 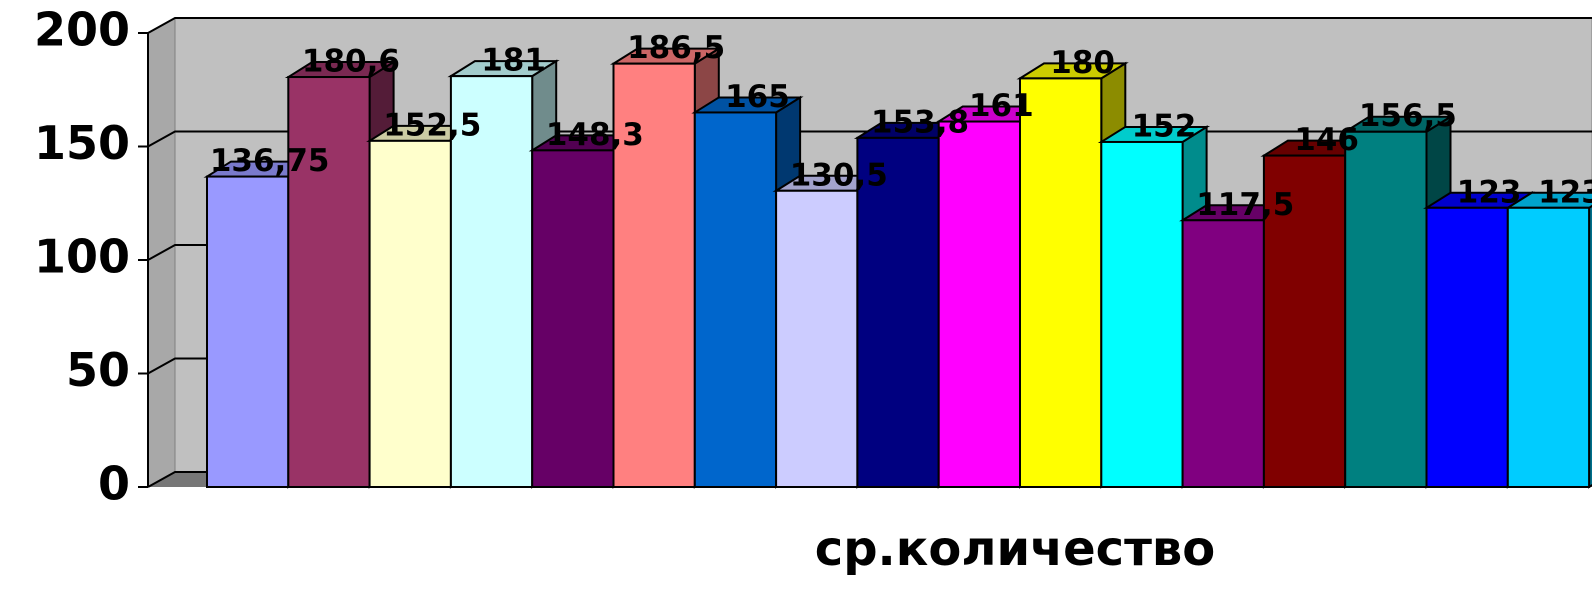 What do you see at coordinates (595, 135) in the screenshot?
I see `data-label: 148,3` at bounding box center [595, 135].